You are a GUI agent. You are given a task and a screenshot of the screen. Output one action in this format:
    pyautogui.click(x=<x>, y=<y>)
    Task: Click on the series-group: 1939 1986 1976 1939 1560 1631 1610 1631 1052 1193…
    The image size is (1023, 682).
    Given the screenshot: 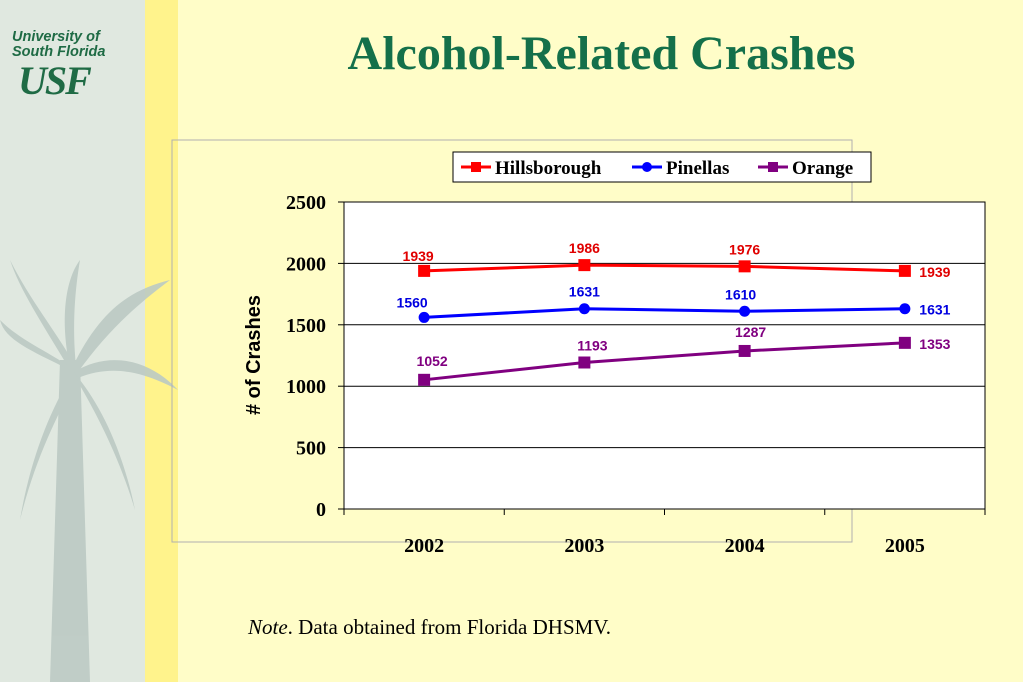 What is the action you would take?
    pyautogui.click(x=674, y=313)
    